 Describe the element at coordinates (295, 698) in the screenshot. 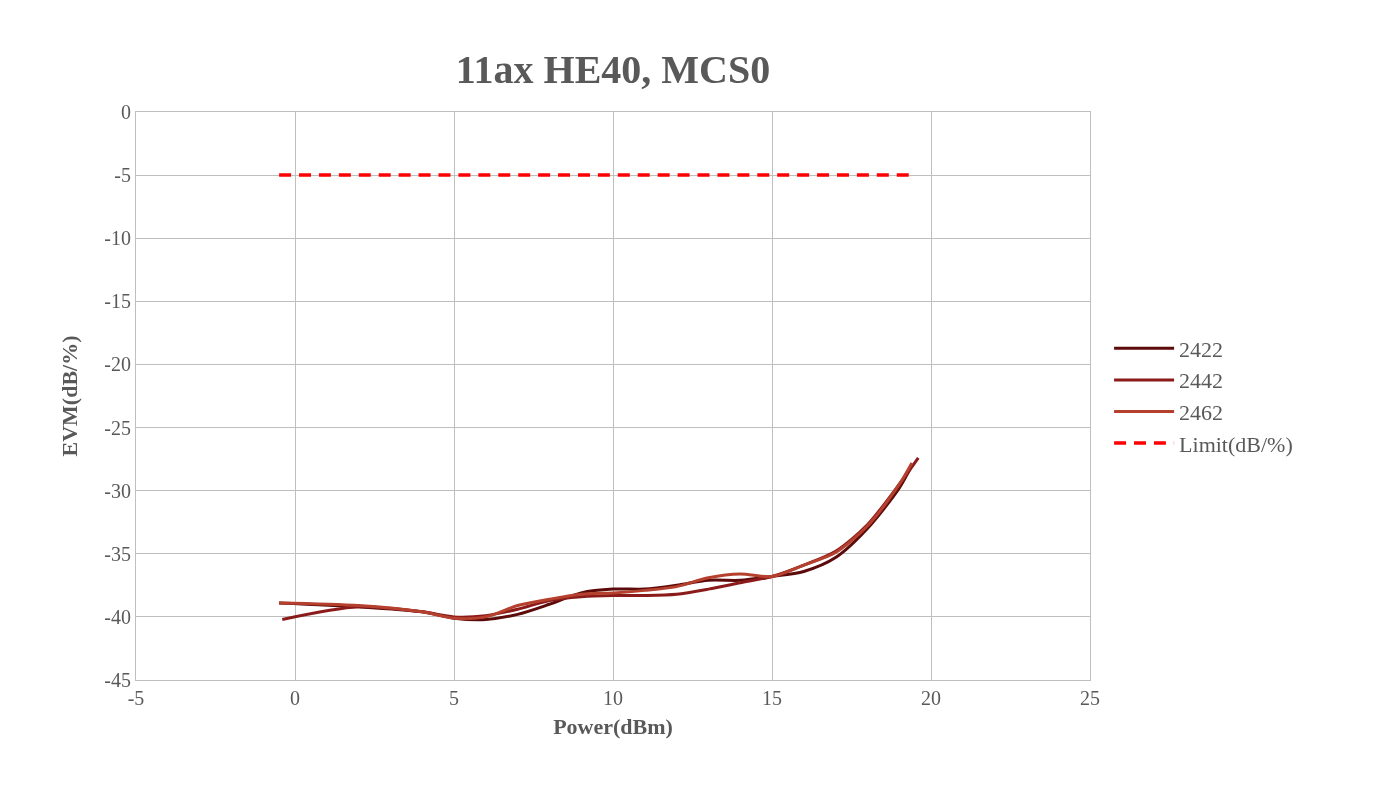

I see `x-tick-label: 0` at that location.